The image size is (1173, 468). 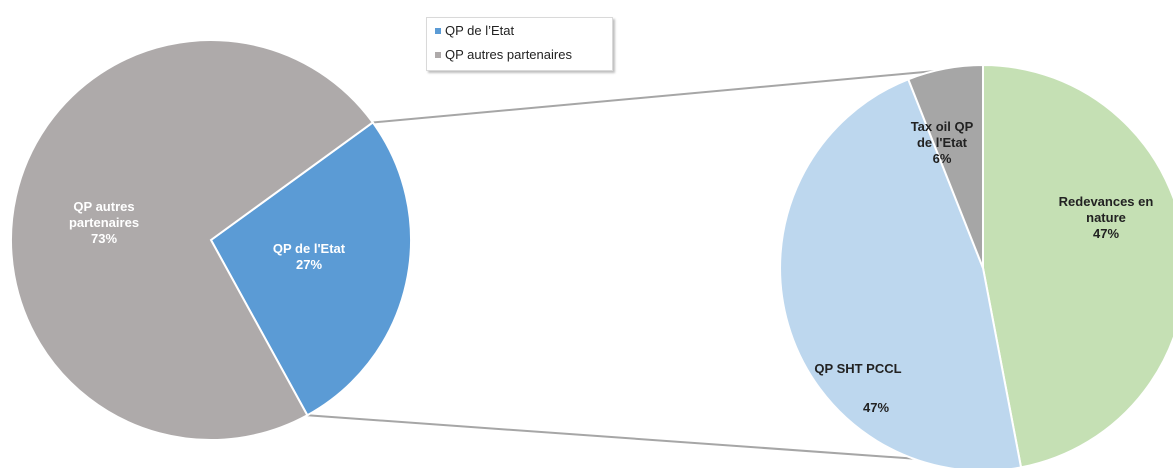 What do you see at coordinates (508, 54) in the screenshot?
I see `legend-label-autres: QP autres partenaires` at bounding box center [508, 54].